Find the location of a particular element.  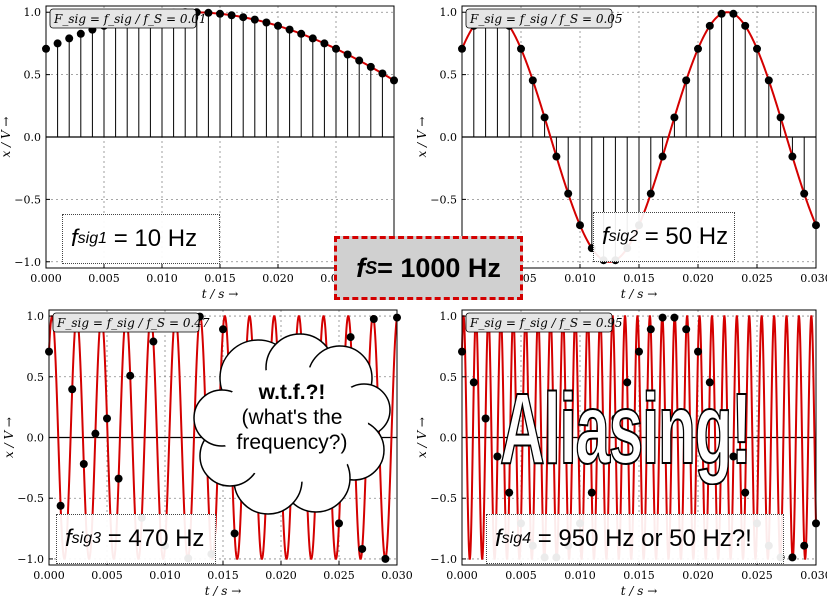

fsig1-label: f sig1 = 10 Hz is located at coordinates (141, 239).